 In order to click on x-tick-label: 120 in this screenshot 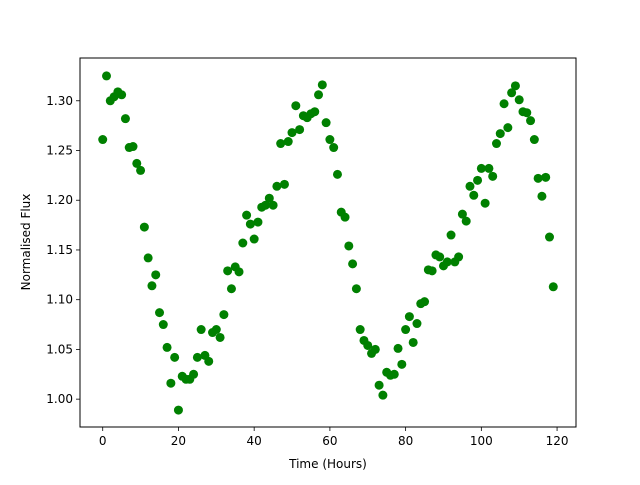, I will do `click(557, 441)`.